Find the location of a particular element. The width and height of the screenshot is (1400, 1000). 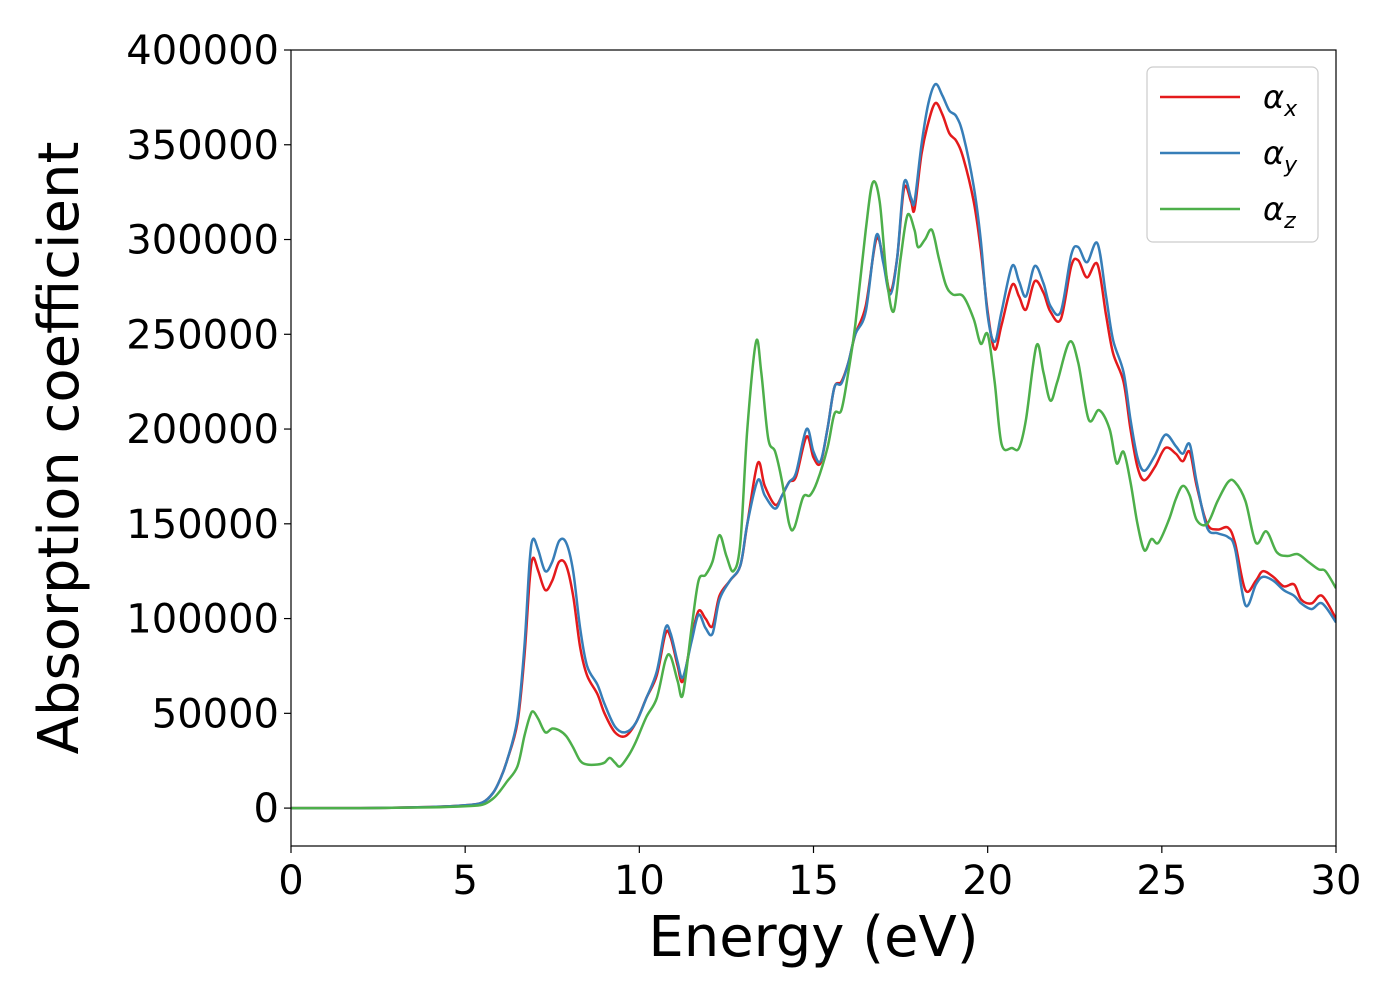

x-axis-ticks: 0 5 10 15 20 25 30 is located at coordinates (819, 875).